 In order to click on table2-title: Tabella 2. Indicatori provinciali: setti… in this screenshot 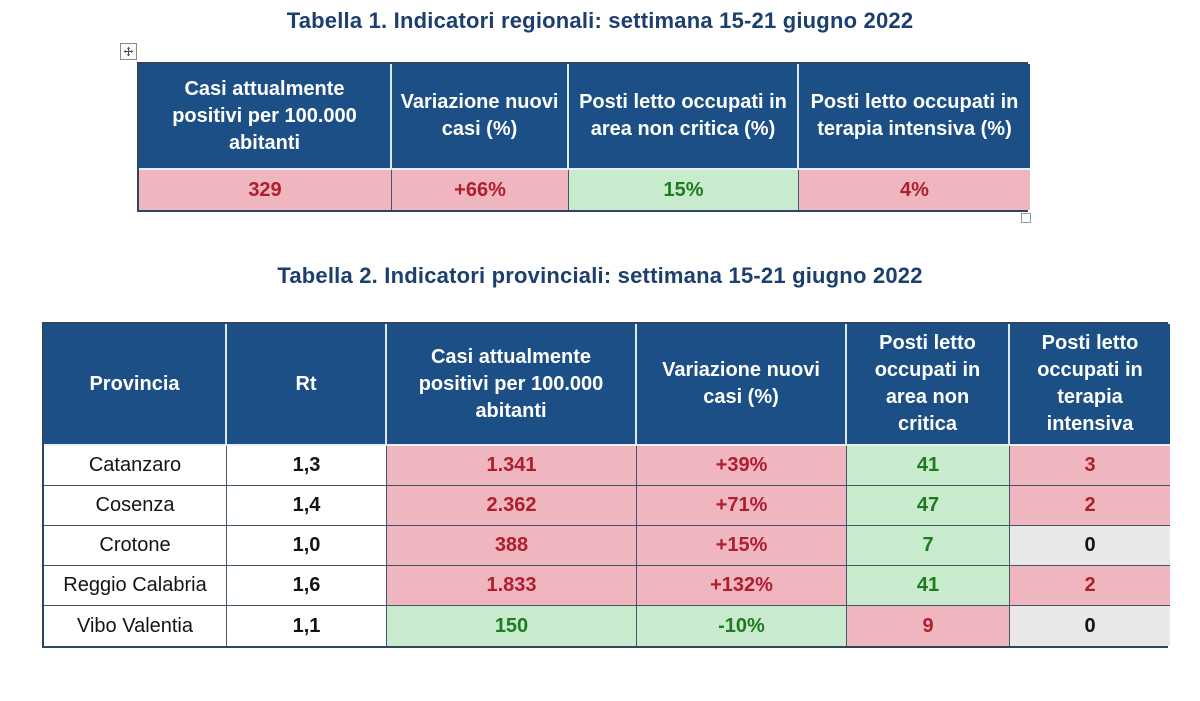, I will do `click(600, 275)`.